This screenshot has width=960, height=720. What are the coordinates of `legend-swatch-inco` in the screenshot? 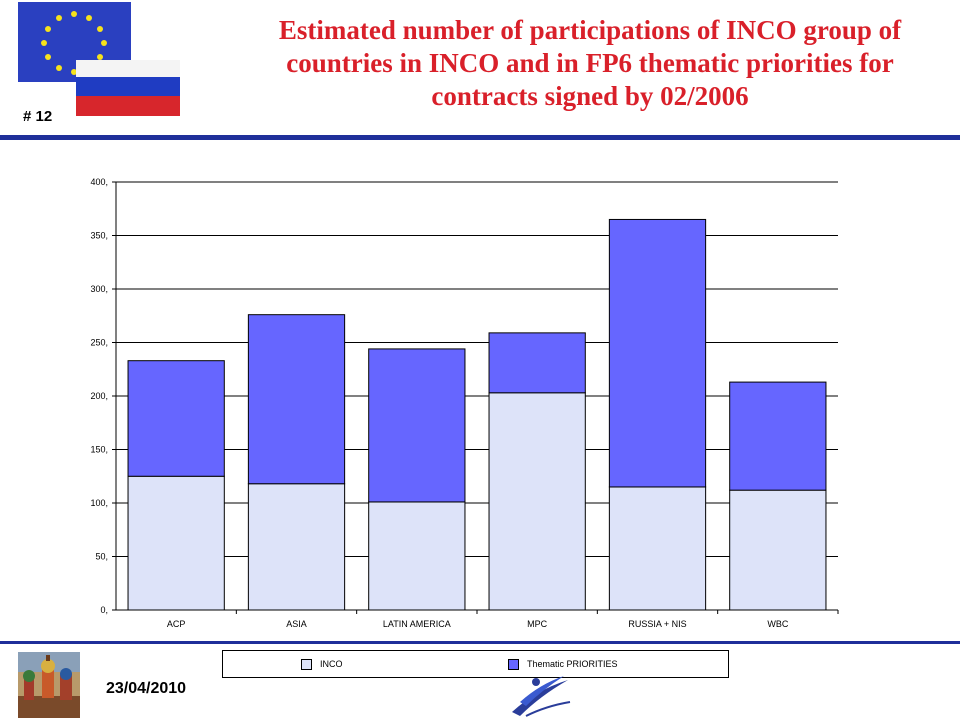 It's located at (306, 664).